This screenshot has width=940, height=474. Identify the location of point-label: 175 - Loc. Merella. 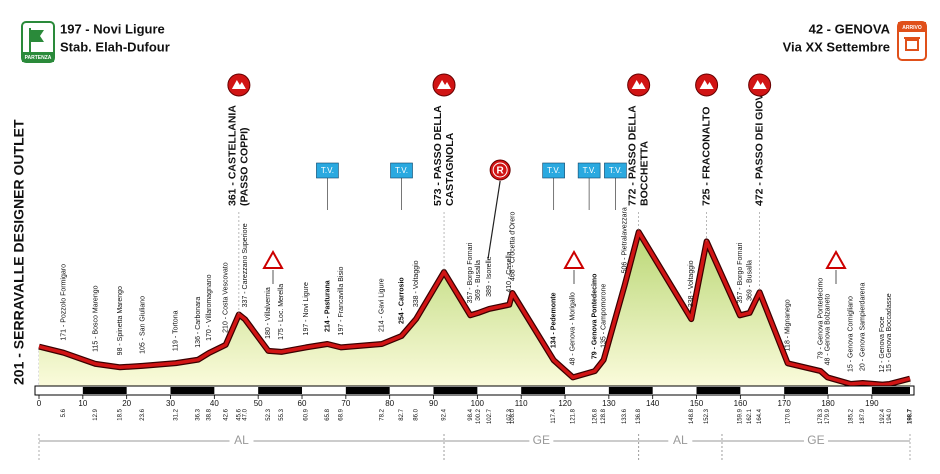
(281, 312).